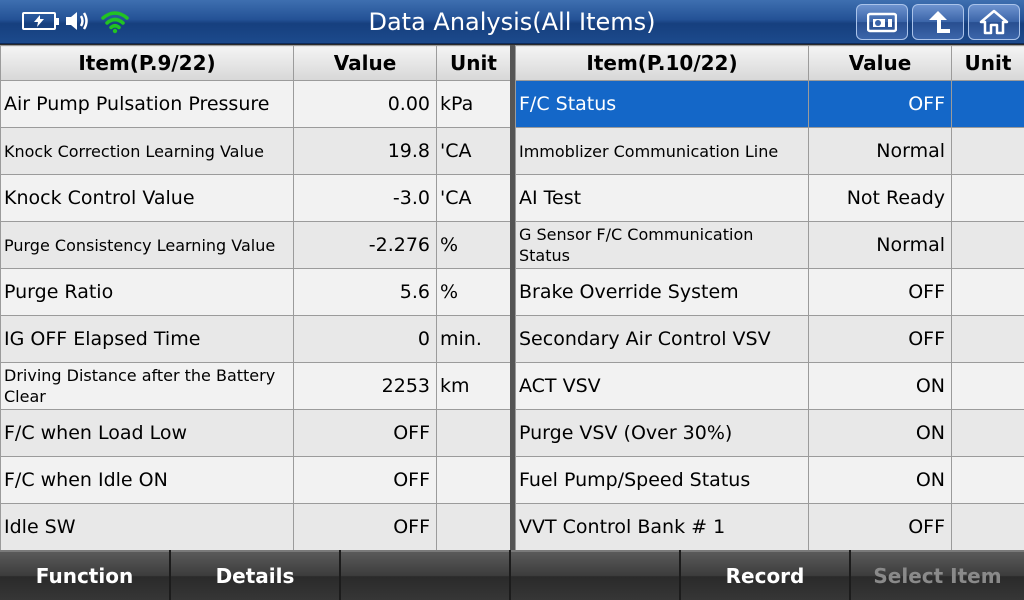 The image size is (1024, 600). What do you see at coordinates (115, 22) in the screenshot?
I see `wifi-icon` at bounding box center [115, 22].